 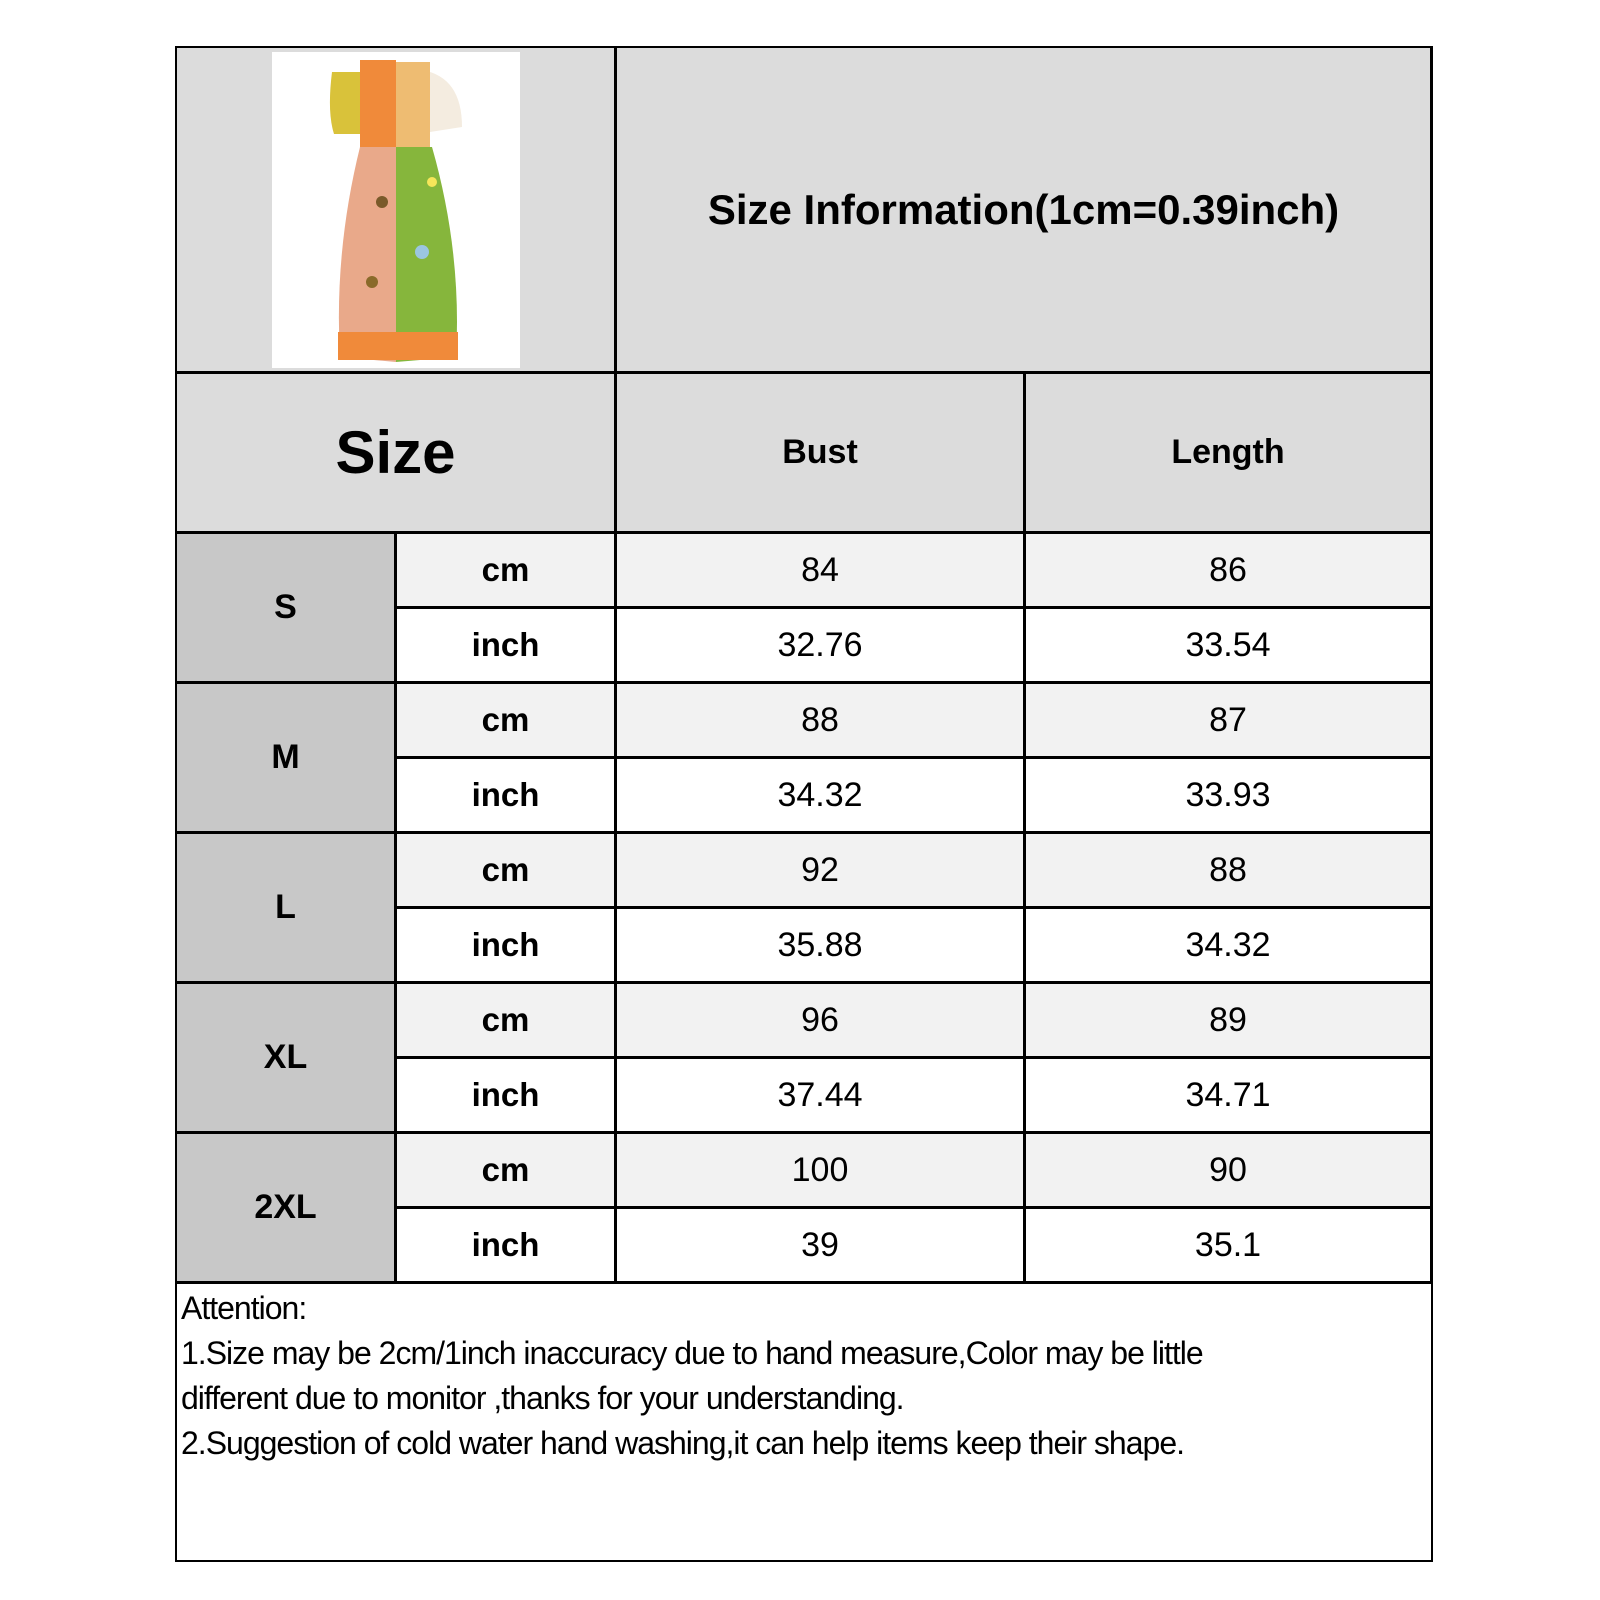 I want to click on length-value: 35.1, so click(x=1229, y=1246).